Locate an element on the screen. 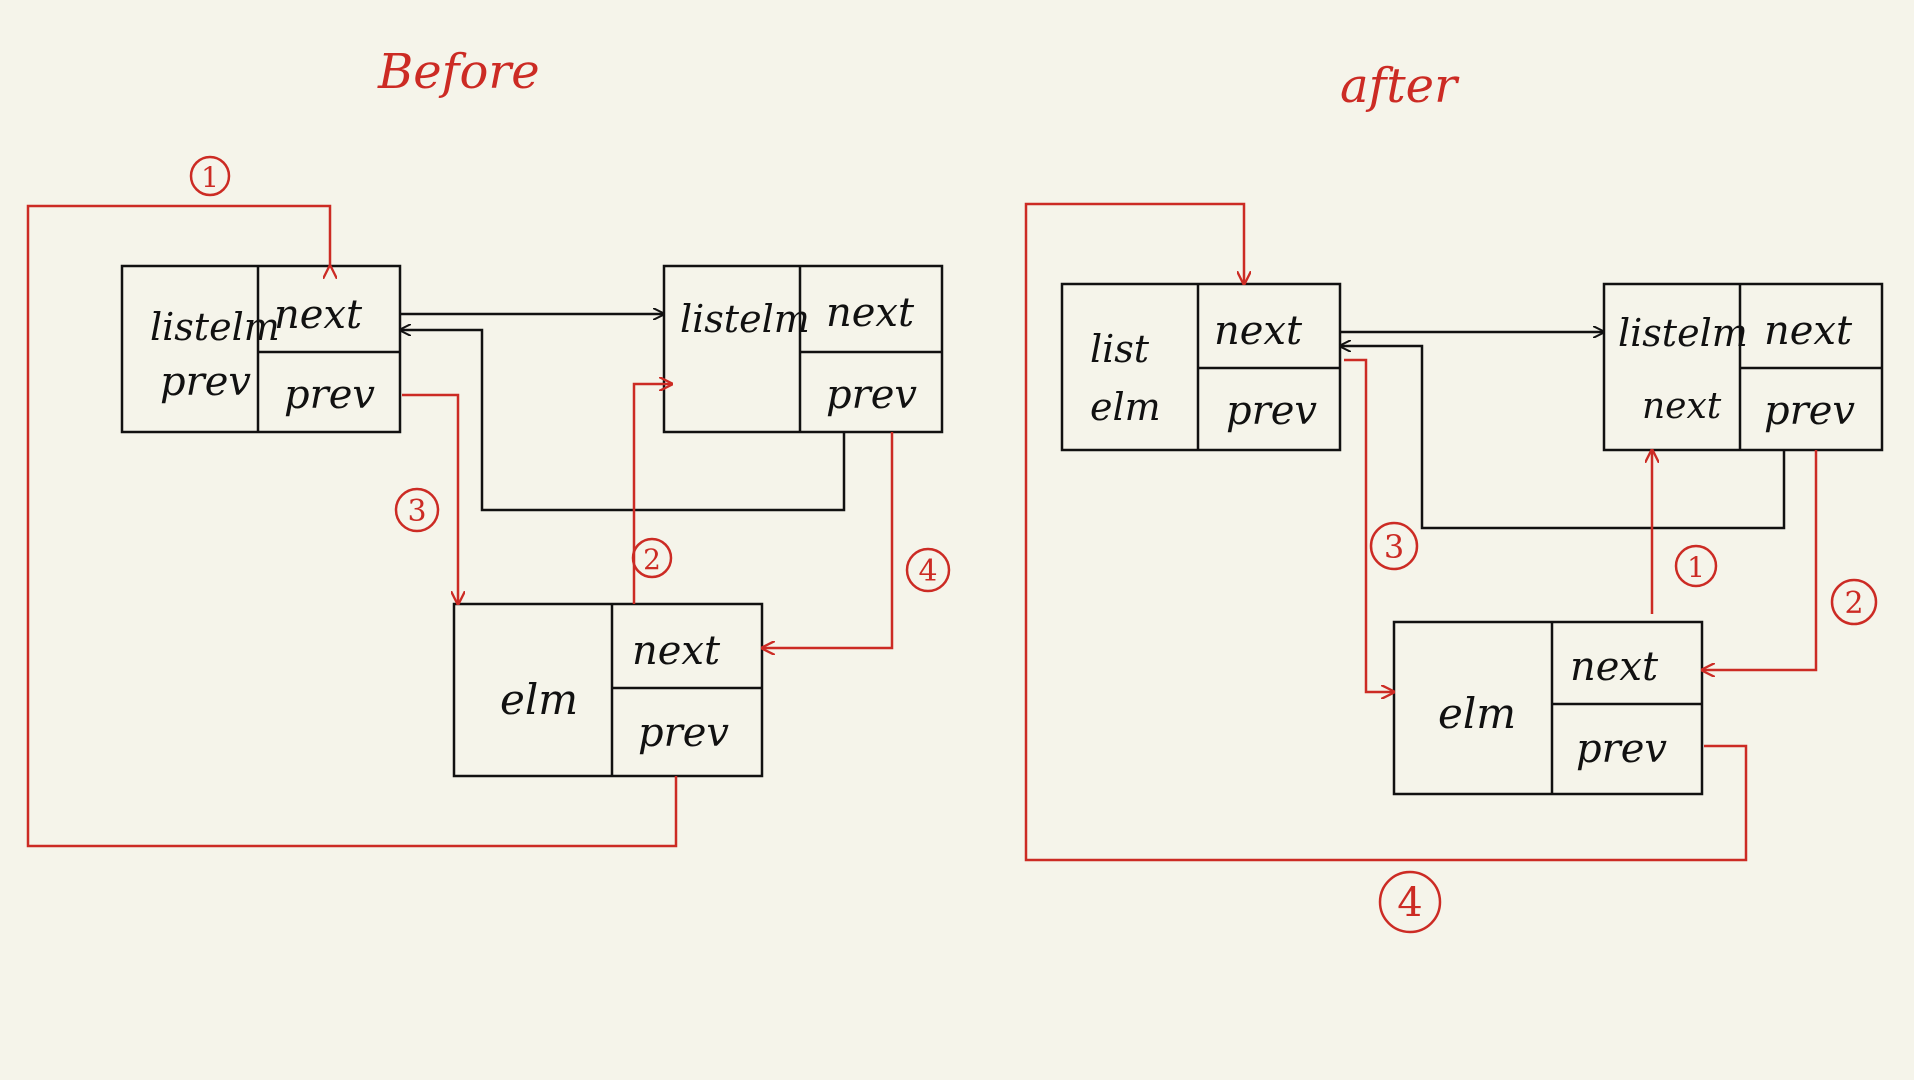 The height and width of the screenshot is (1080, 1914). before-elm-node-box is located at coordinates (608, 690).